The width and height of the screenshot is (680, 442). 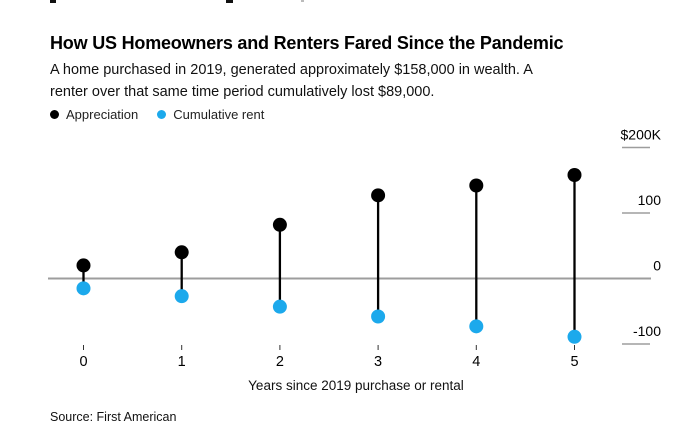 I want to click on appreciation-dot-icon, so click(x=54, y=114).